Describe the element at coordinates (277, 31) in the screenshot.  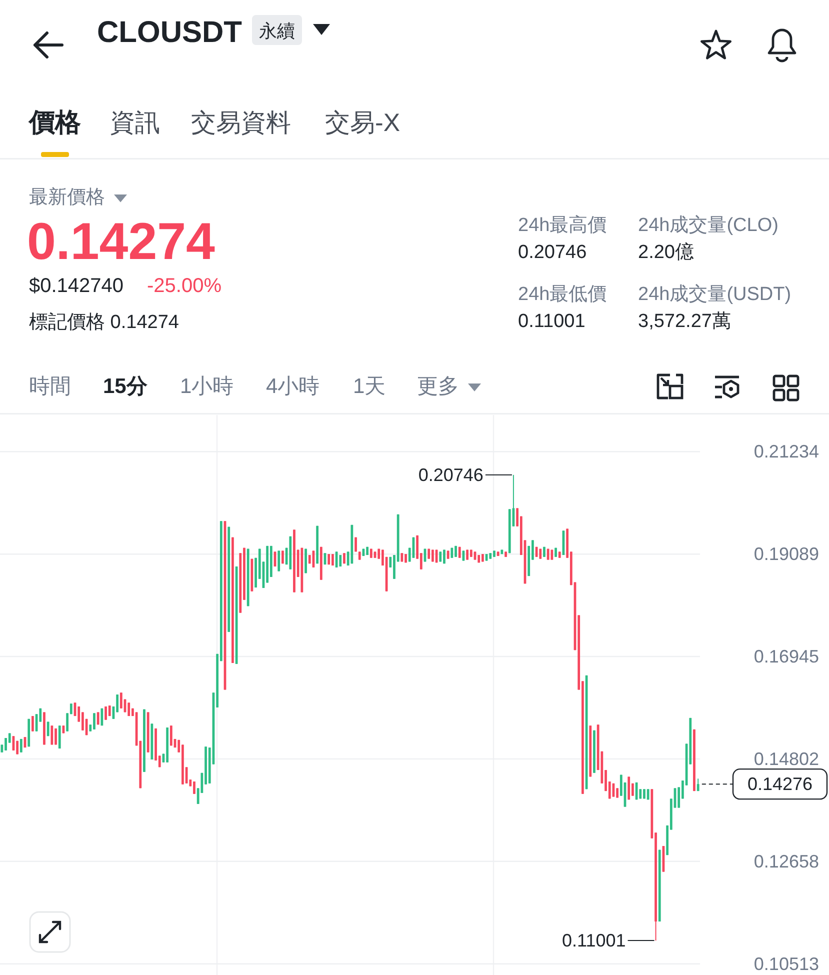
I see `chart-subtitle: 永續` at that location.